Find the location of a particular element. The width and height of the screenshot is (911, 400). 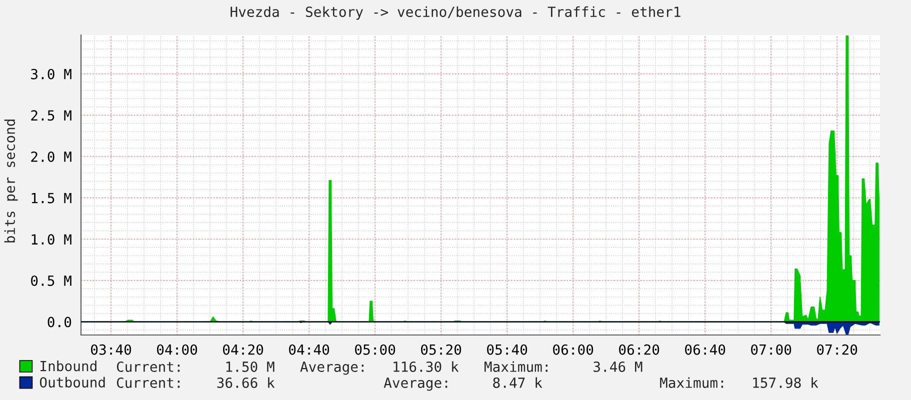

x-tick-label: 06:00 is located at coordinates (573, 349).